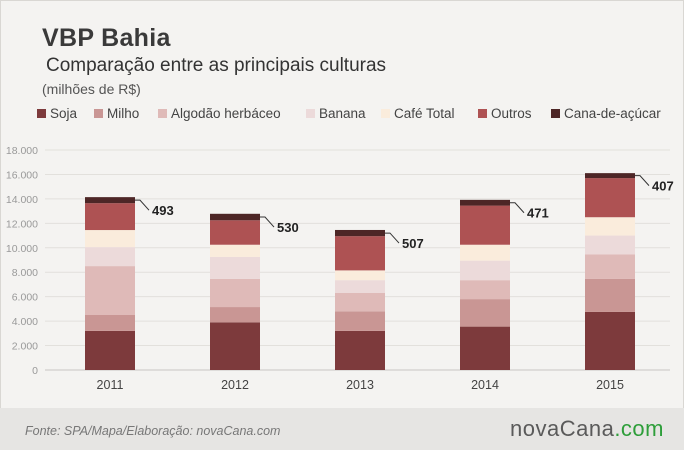 The height and width of the screenshot is (450, 684). I want to click on y-tick-label: 4.000, so click(25, 322).